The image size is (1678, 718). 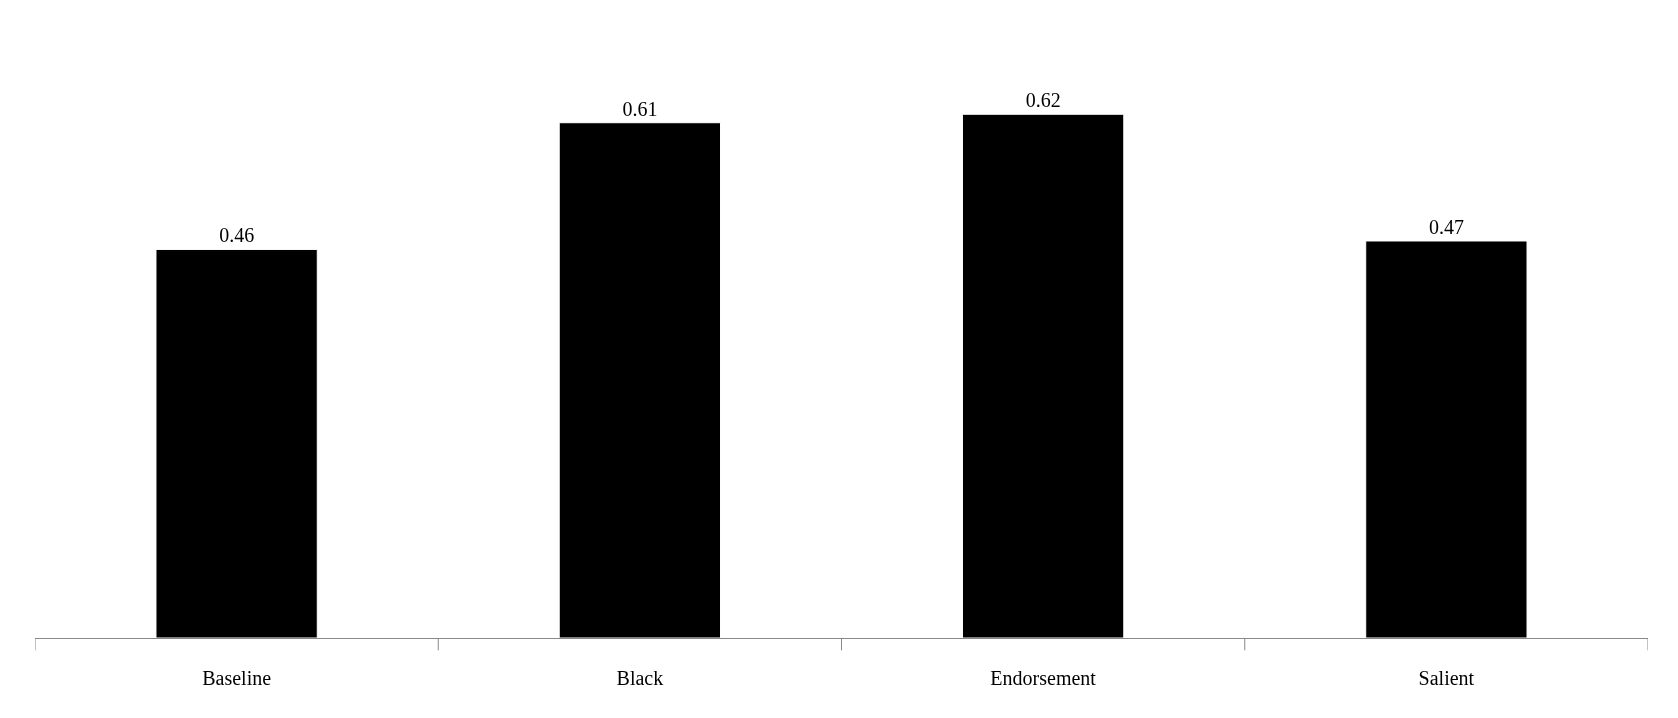 What do you see at coordinates (1043, 100) in the screenshot?
I see `data-label: 0.62` at bounding box center [1043, 100].